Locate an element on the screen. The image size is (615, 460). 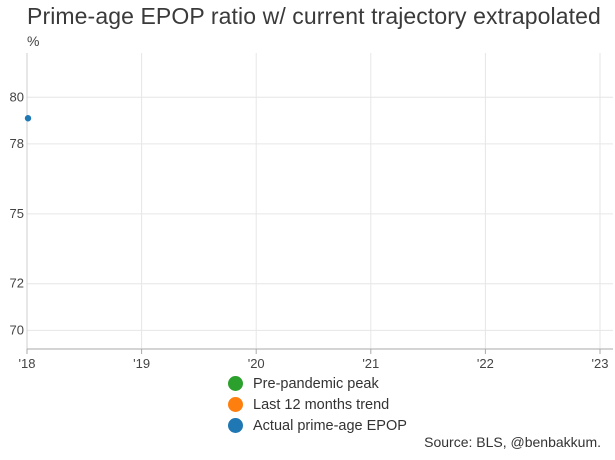
y-axis-unit-label: % is located at coordinates (33, 41).